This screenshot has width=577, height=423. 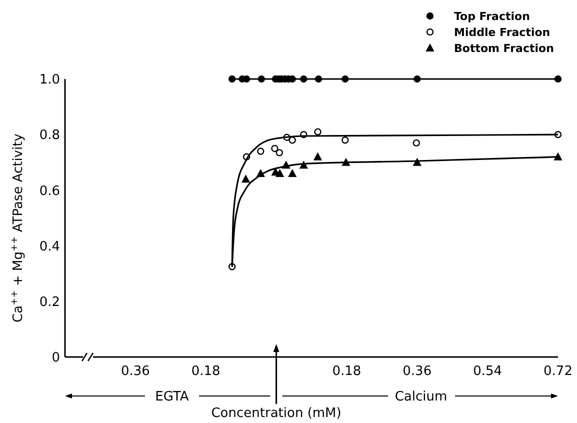 What do you see at coordinates (487, 371) in the screenshot?
I see `x-tick-label: 0.54` at bounding box center [487, 371].